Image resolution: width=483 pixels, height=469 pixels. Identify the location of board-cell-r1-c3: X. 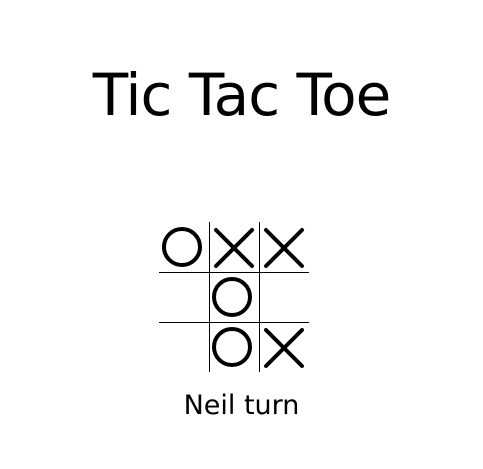
(284, 247).